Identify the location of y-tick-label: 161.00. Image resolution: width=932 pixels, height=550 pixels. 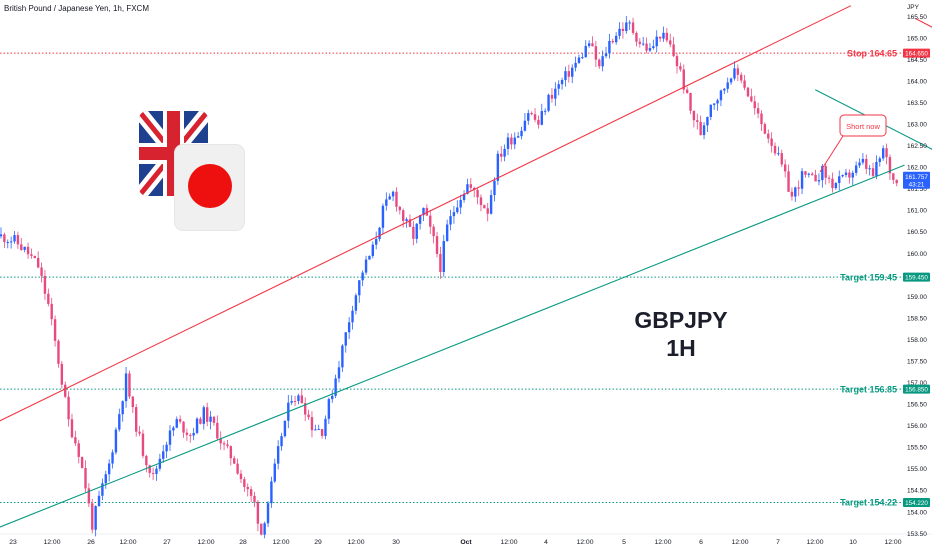
(917, 211).